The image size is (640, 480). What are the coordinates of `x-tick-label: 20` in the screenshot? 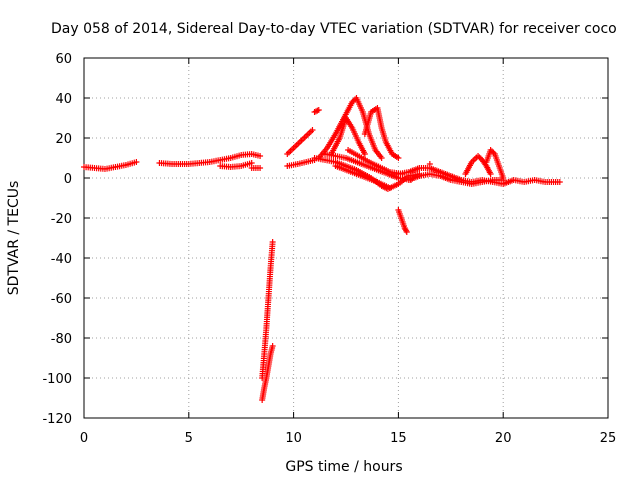 It's located at (503, 438).